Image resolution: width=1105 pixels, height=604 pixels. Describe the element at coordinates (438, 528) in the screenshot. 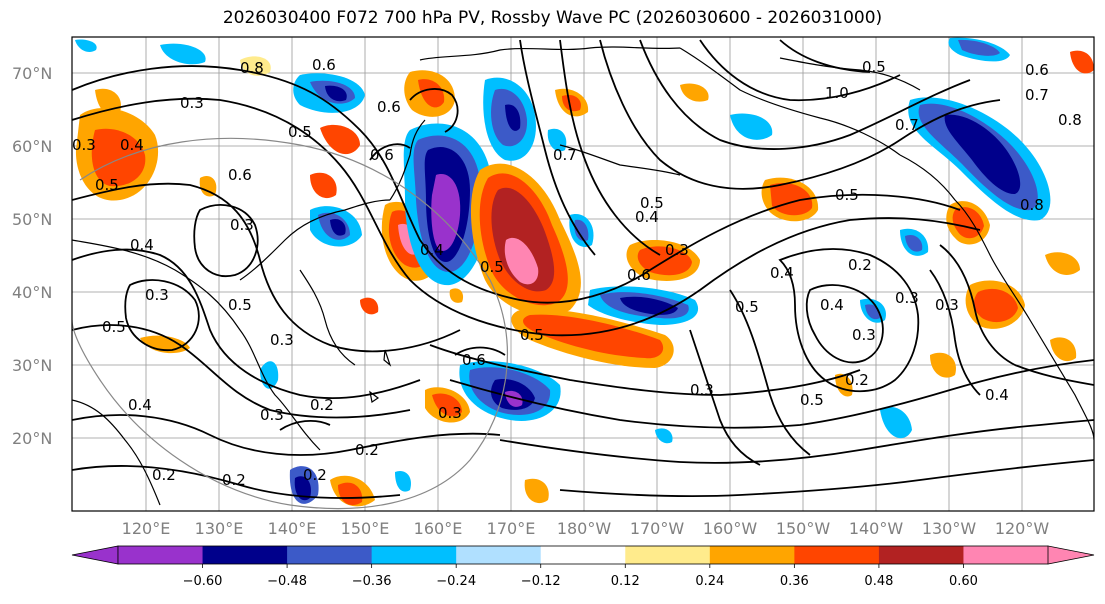

I see `lon-label: 160°E` at that location.